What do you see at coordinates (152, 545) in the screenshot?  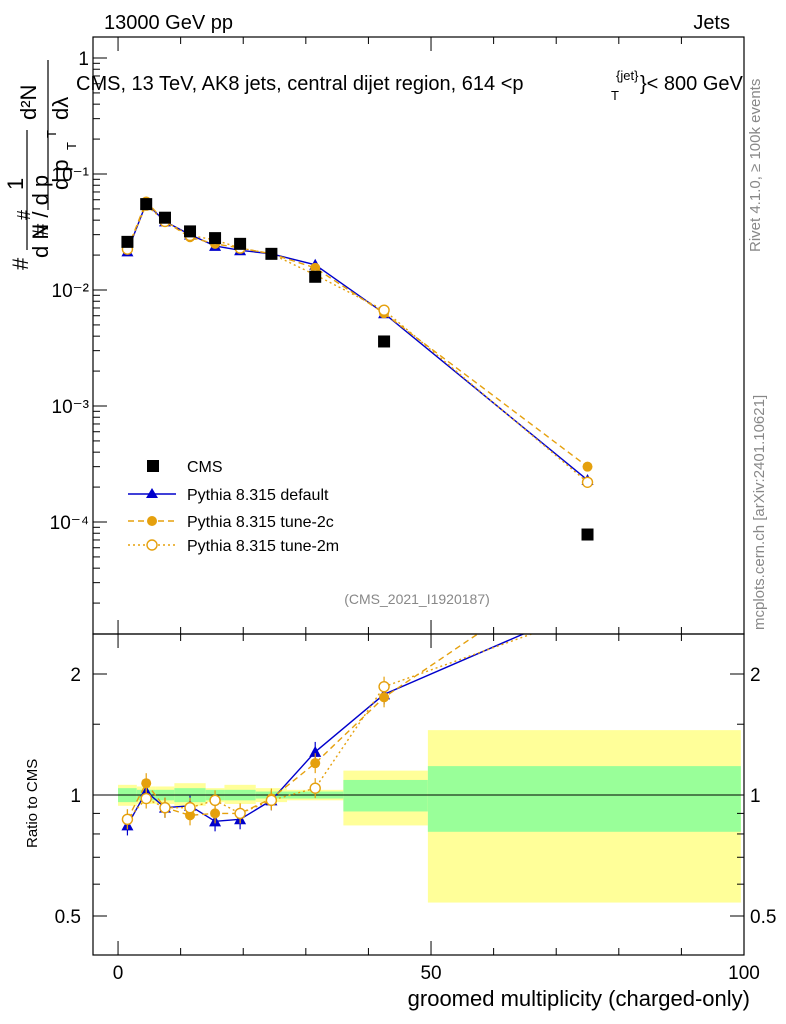 I see `legend-marker-tune2m` at bounding box center [152, 545].